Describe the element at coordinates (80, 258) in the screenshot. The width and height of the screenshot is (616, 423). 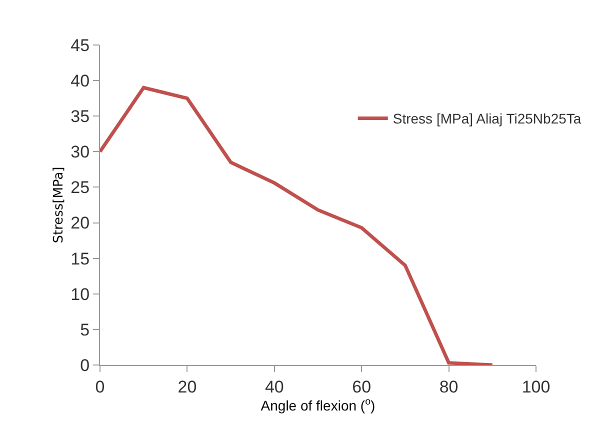
I see `y-tick-label: 15` at that location.